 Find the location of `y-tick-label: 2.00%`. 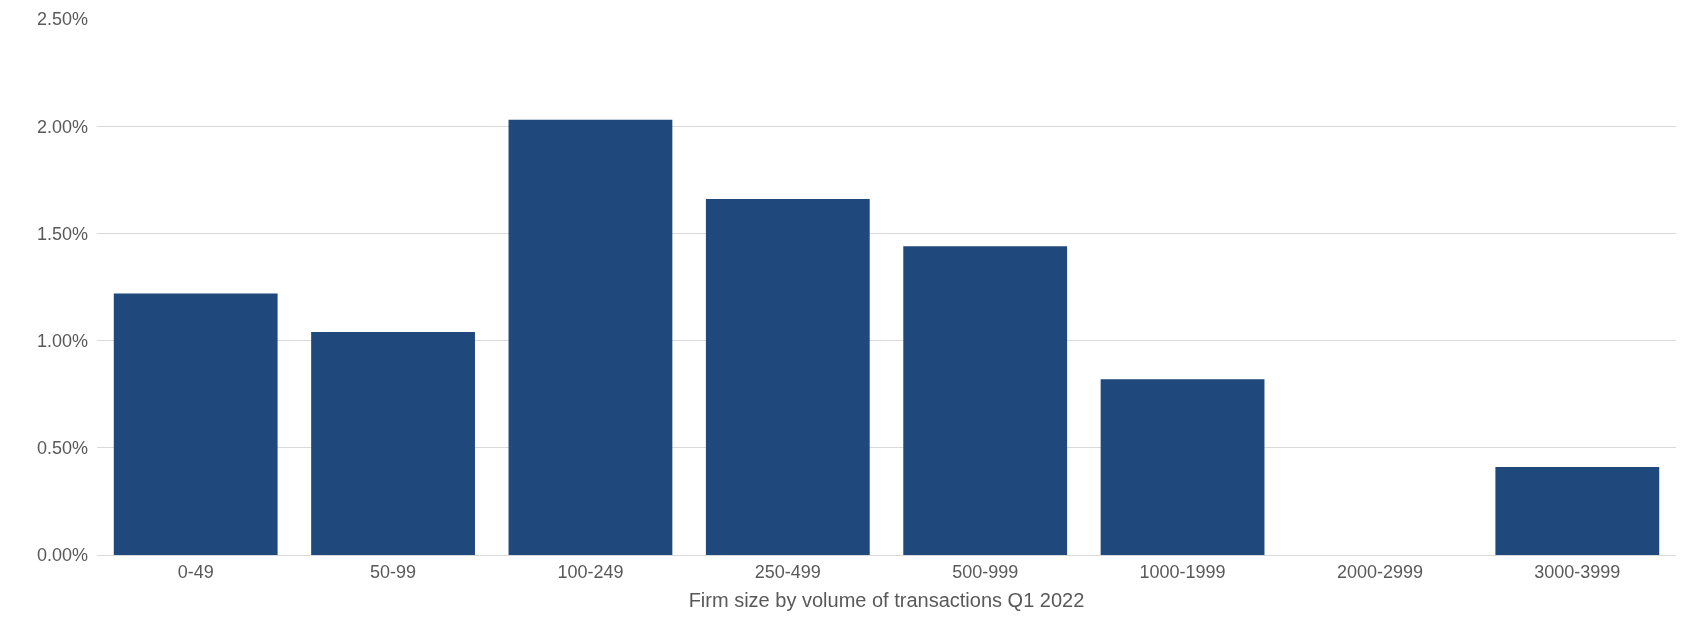

y-tick-label: 2.00% is located at coordinates (62, 126).